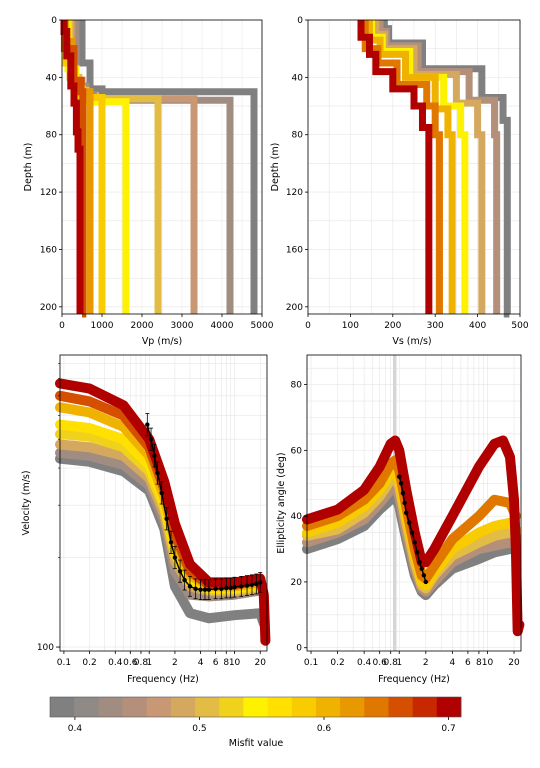 This screenshot has width=540, height=768. Describe the element at coordinates (142, 326) in the screenshot. I see `vp-xtick-label: 2000` at that location.